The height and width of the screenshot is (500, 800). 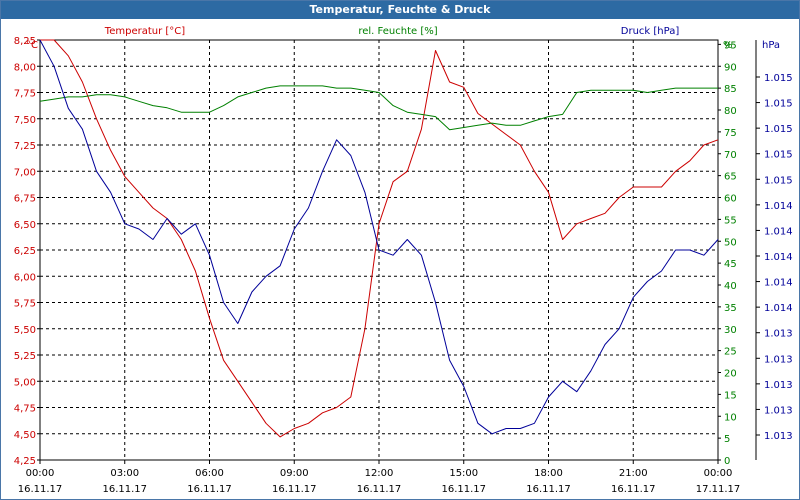 I want to click on middle-tick-label: 70, so click(x=730, y=155).